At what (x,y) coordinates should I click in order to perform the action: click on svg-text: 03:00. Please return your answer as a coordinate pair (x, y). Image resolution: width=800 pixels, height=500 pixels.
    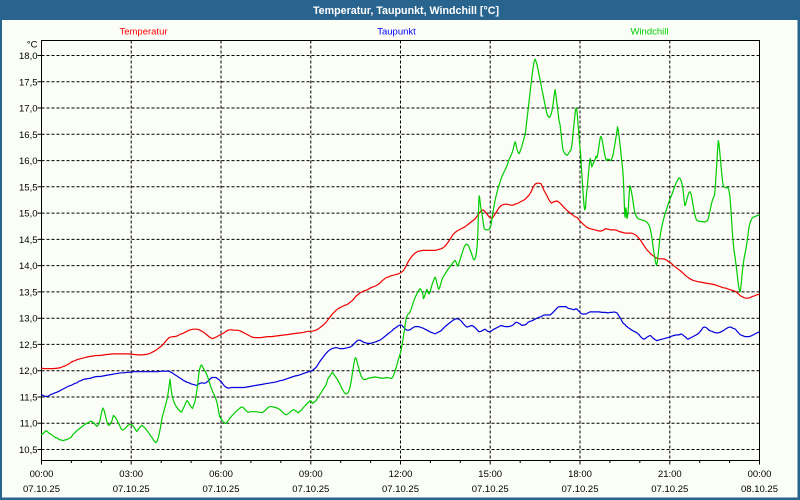
    Looking at the image, I should click on (131, 474).